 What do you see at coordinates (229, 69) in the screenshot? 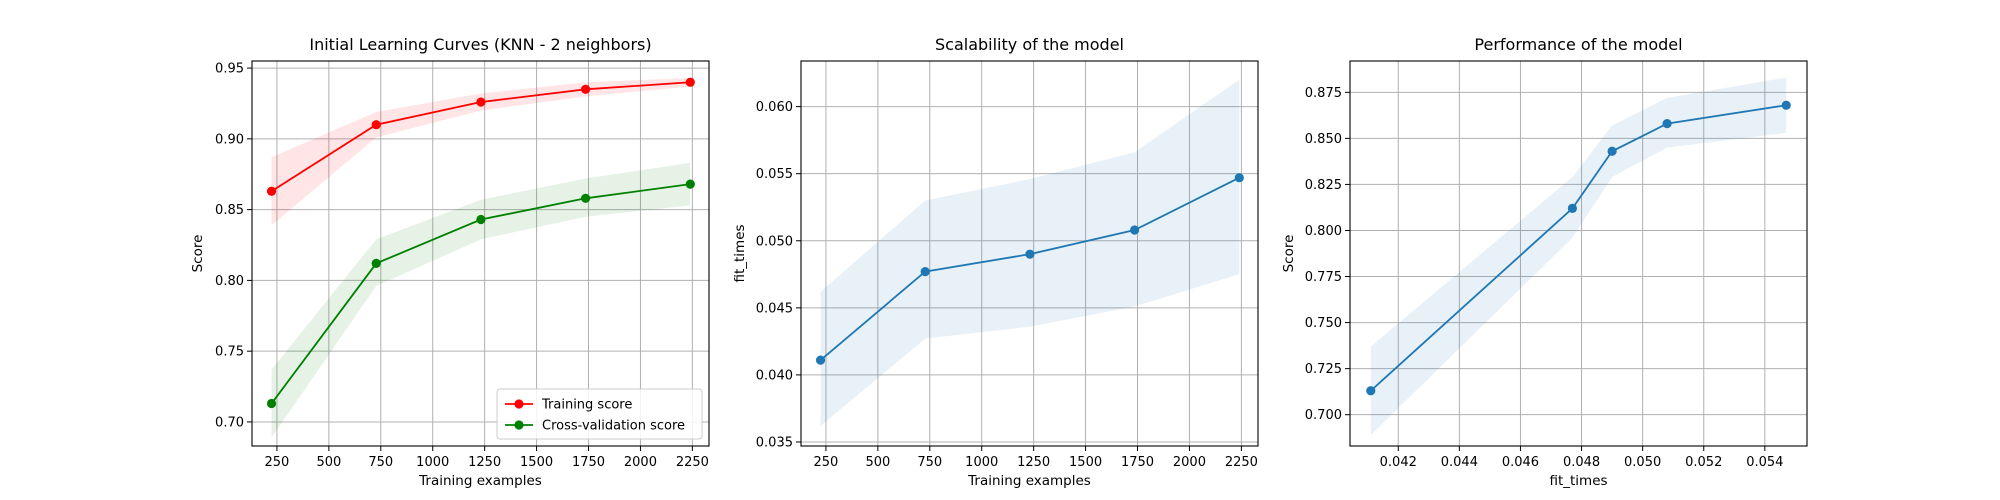
I see `y-tick-label: 0.95` at bounding box center [229, 69].